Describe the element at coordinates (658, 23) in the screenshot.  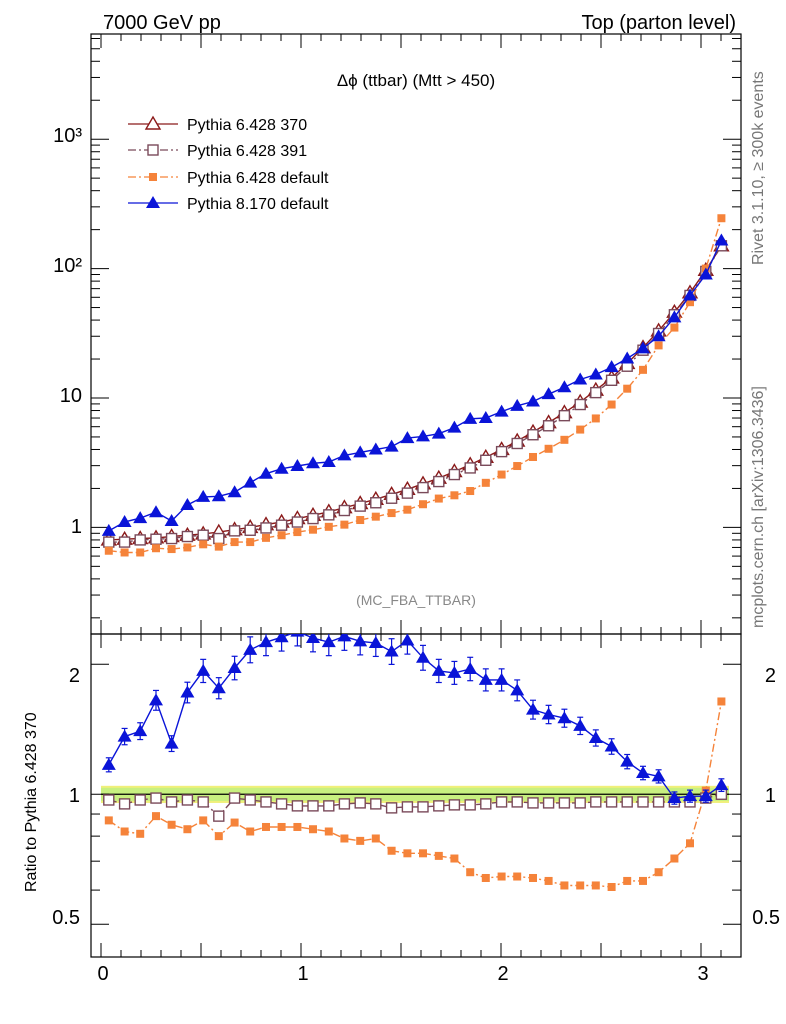
I see `header-right: Top (parton level)` at that location.